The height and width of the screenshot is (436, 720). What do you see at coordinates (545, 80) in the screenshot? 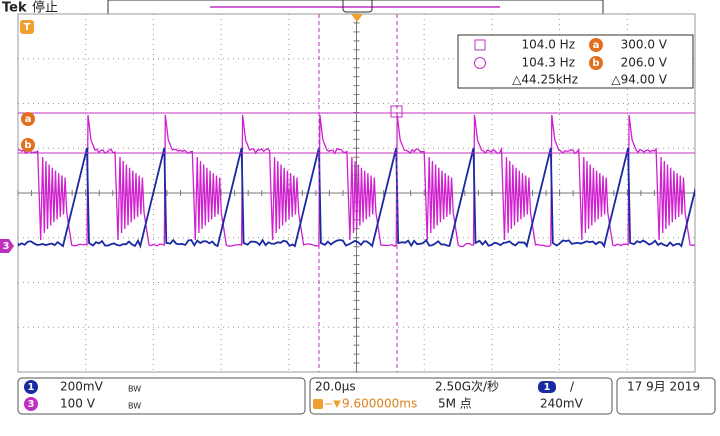
I see `delta-freq: △44.25kHz` at bounding box center [545, 80].